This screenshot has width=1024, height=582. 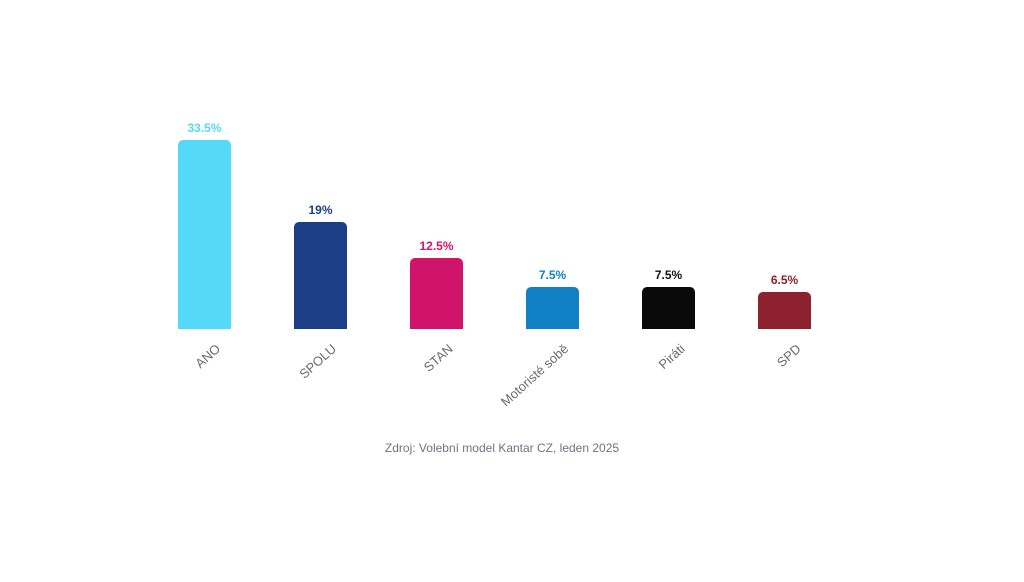 What do you see at coordinates (552, 307) in the screenshot?
I see `bar-motoriste-sobe` at bounding box center [552, 307].